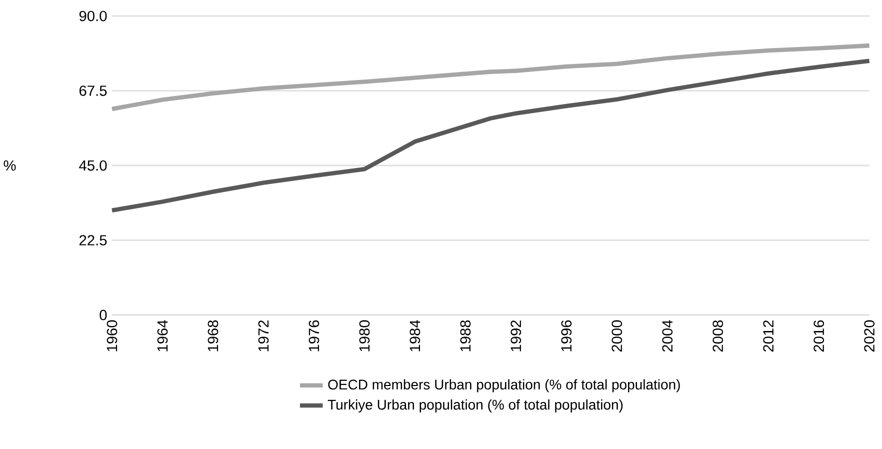 Image resolution: width=882 pixels, height=449 pixels. What do you see at coordinates (504, 385) in the screenshot?
I see `legend-label: OECD members Urban population (% of total population)` at bounding box center [504, 385].